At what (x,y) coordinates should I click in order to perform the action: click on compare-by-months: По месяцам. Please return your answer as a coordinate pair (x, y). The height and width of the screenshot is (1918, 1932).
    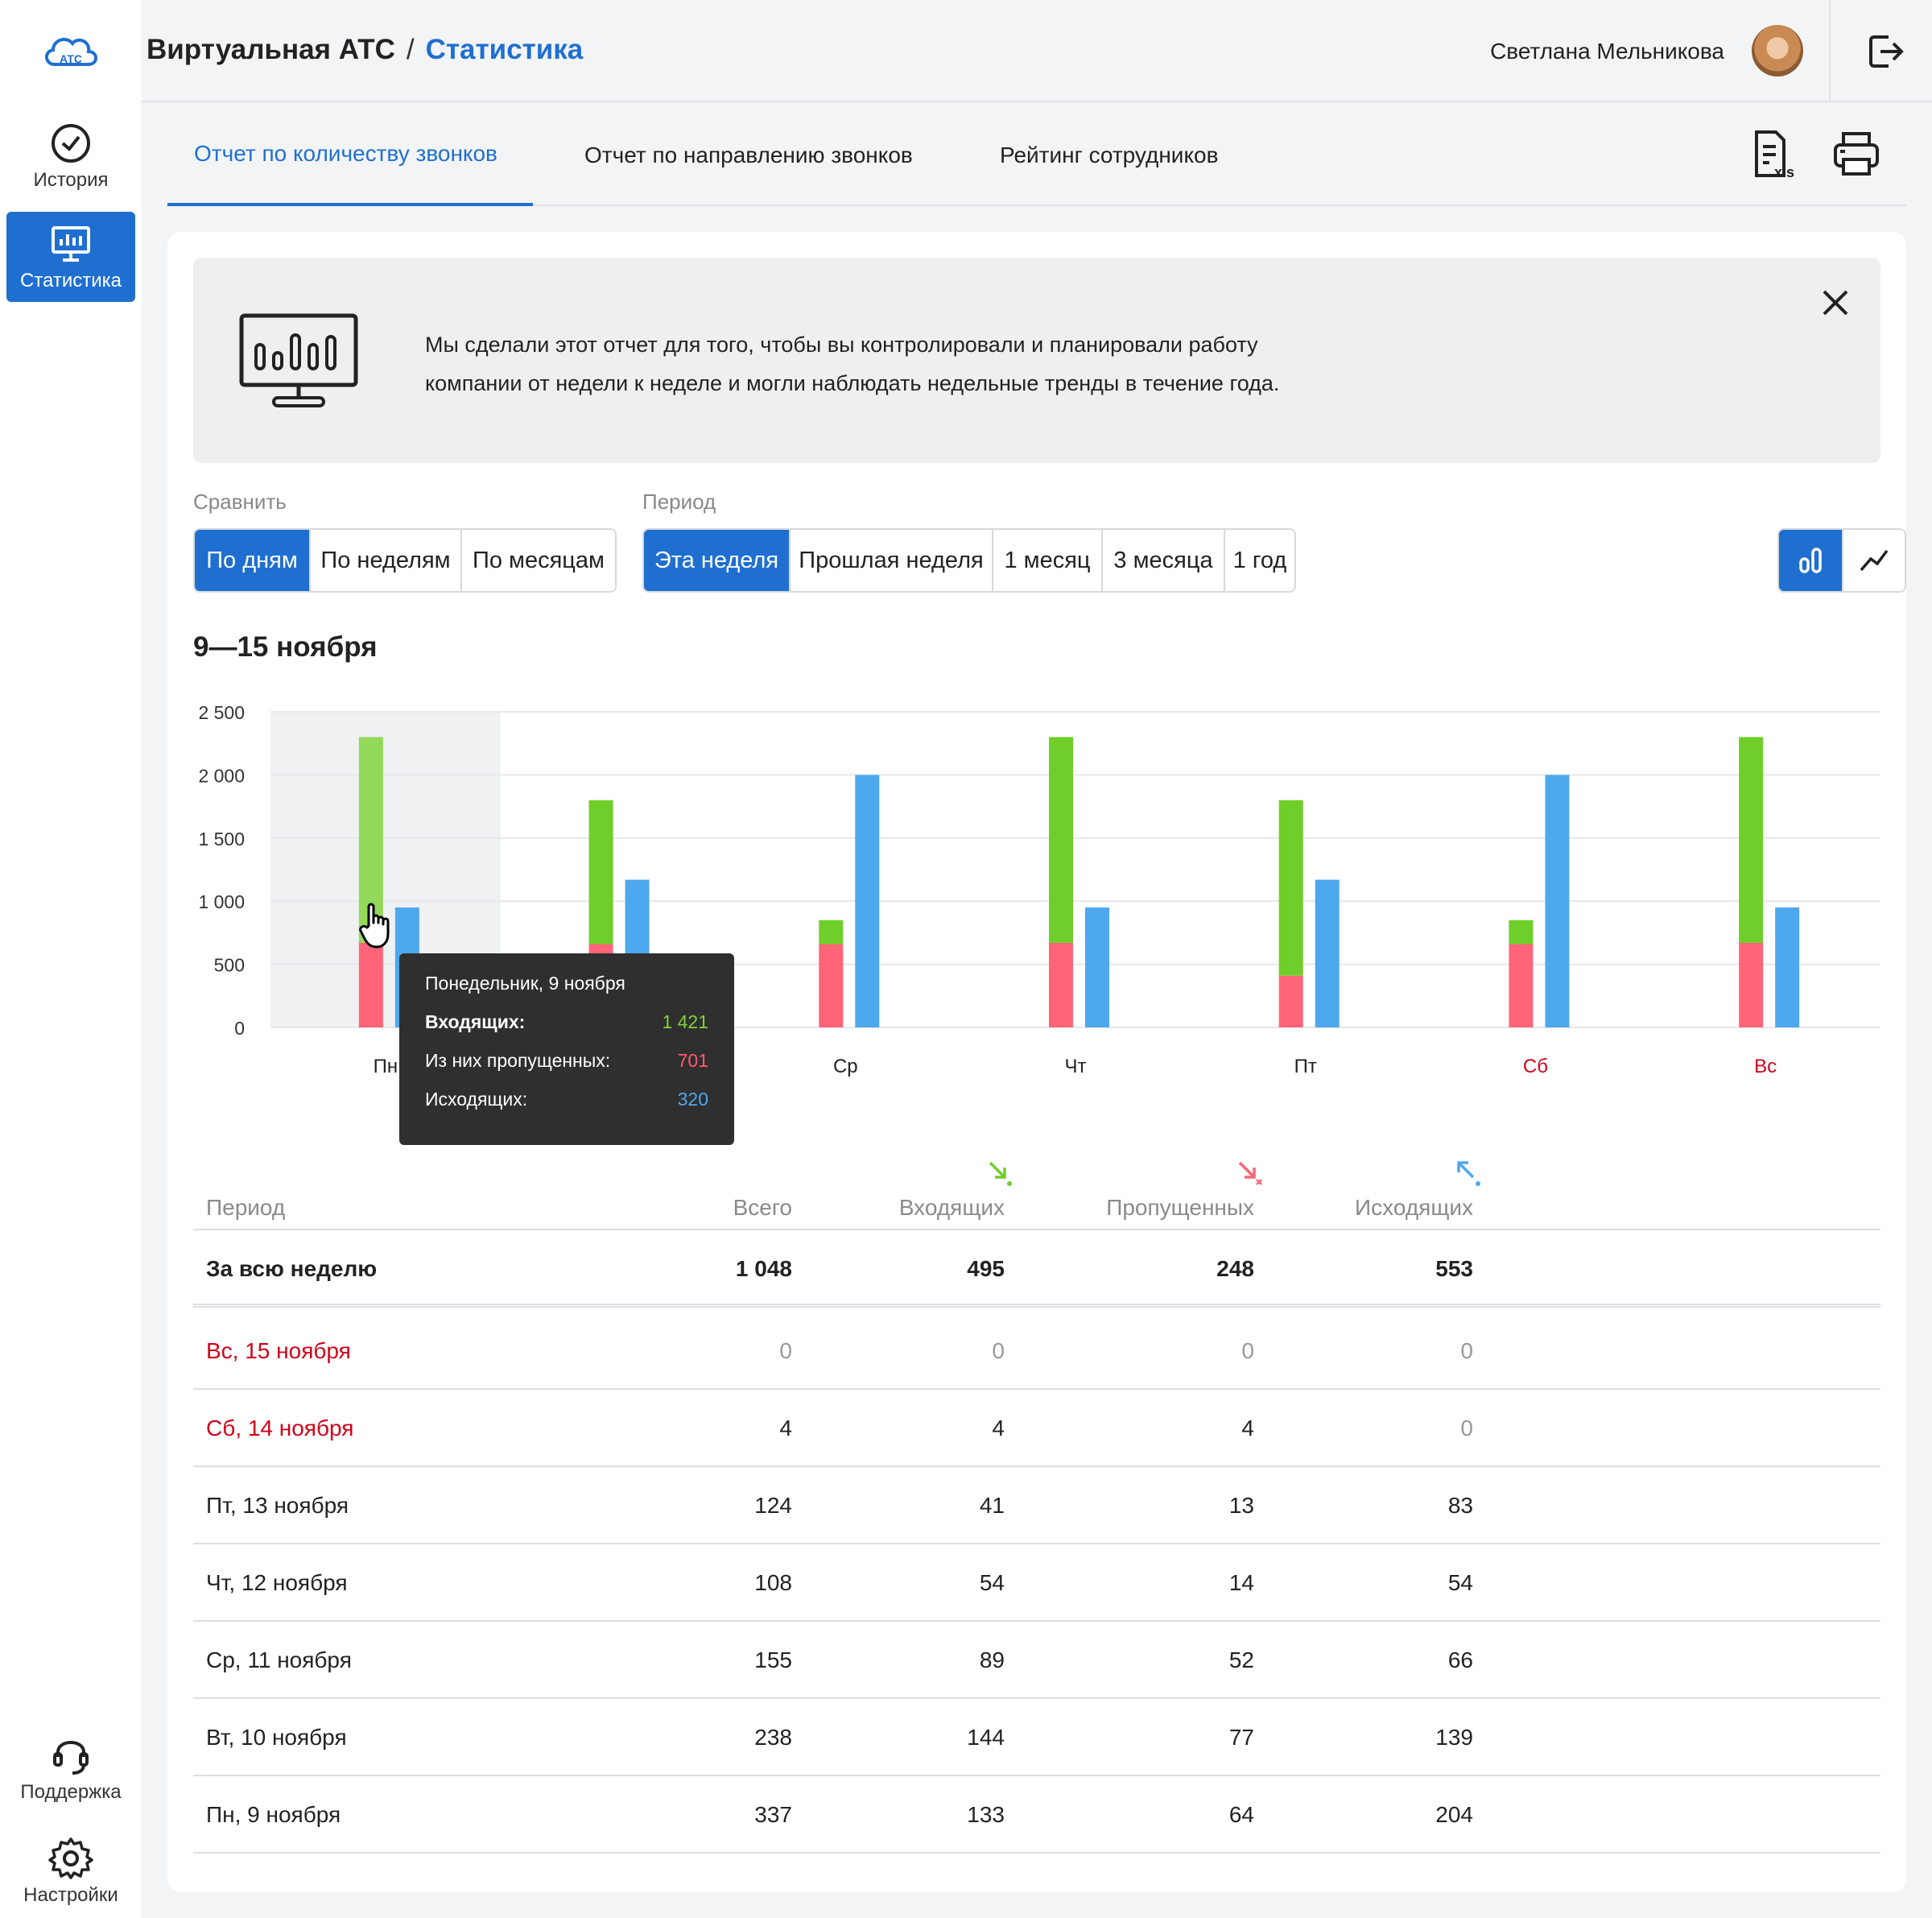
    Looking at the image, I should click on (538, 560).